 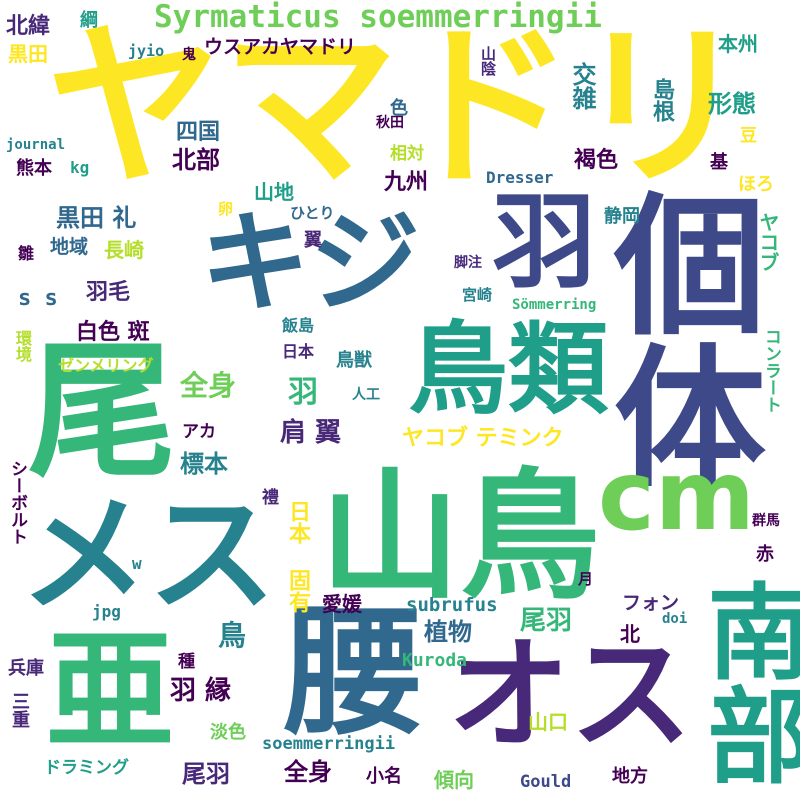 What do you see at coordinates (106, 611) in the screenshot?
I see `word-jpg: jpg` at bounding box center [106, 611].